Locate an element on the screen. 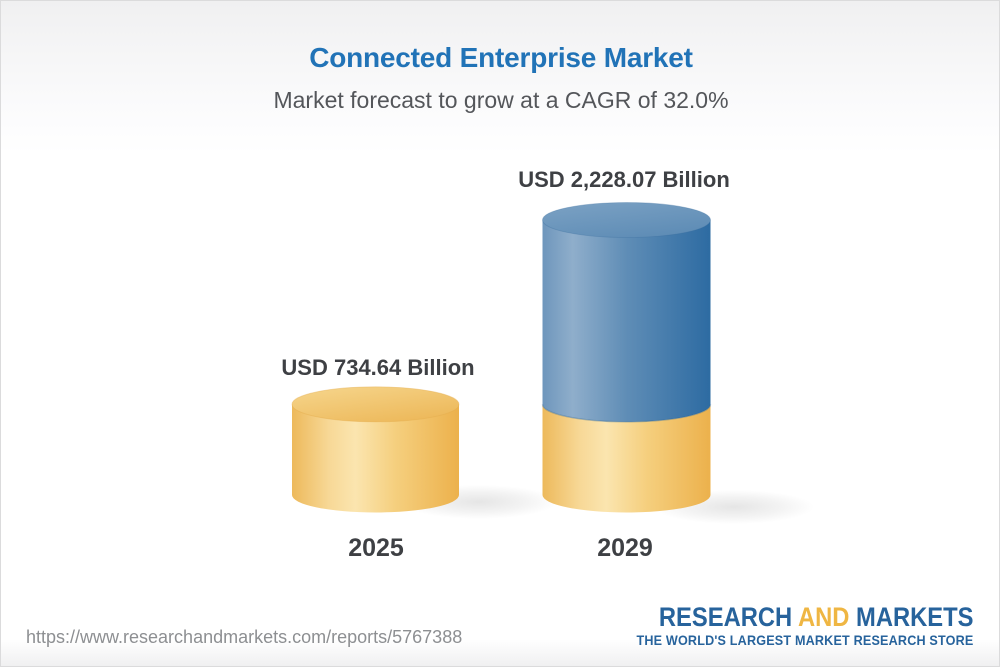 The width and height of the screenshot is (1000, 667). logo-wordmark: RESEARCH AND MARKETS is located at coordinates (809, 617).